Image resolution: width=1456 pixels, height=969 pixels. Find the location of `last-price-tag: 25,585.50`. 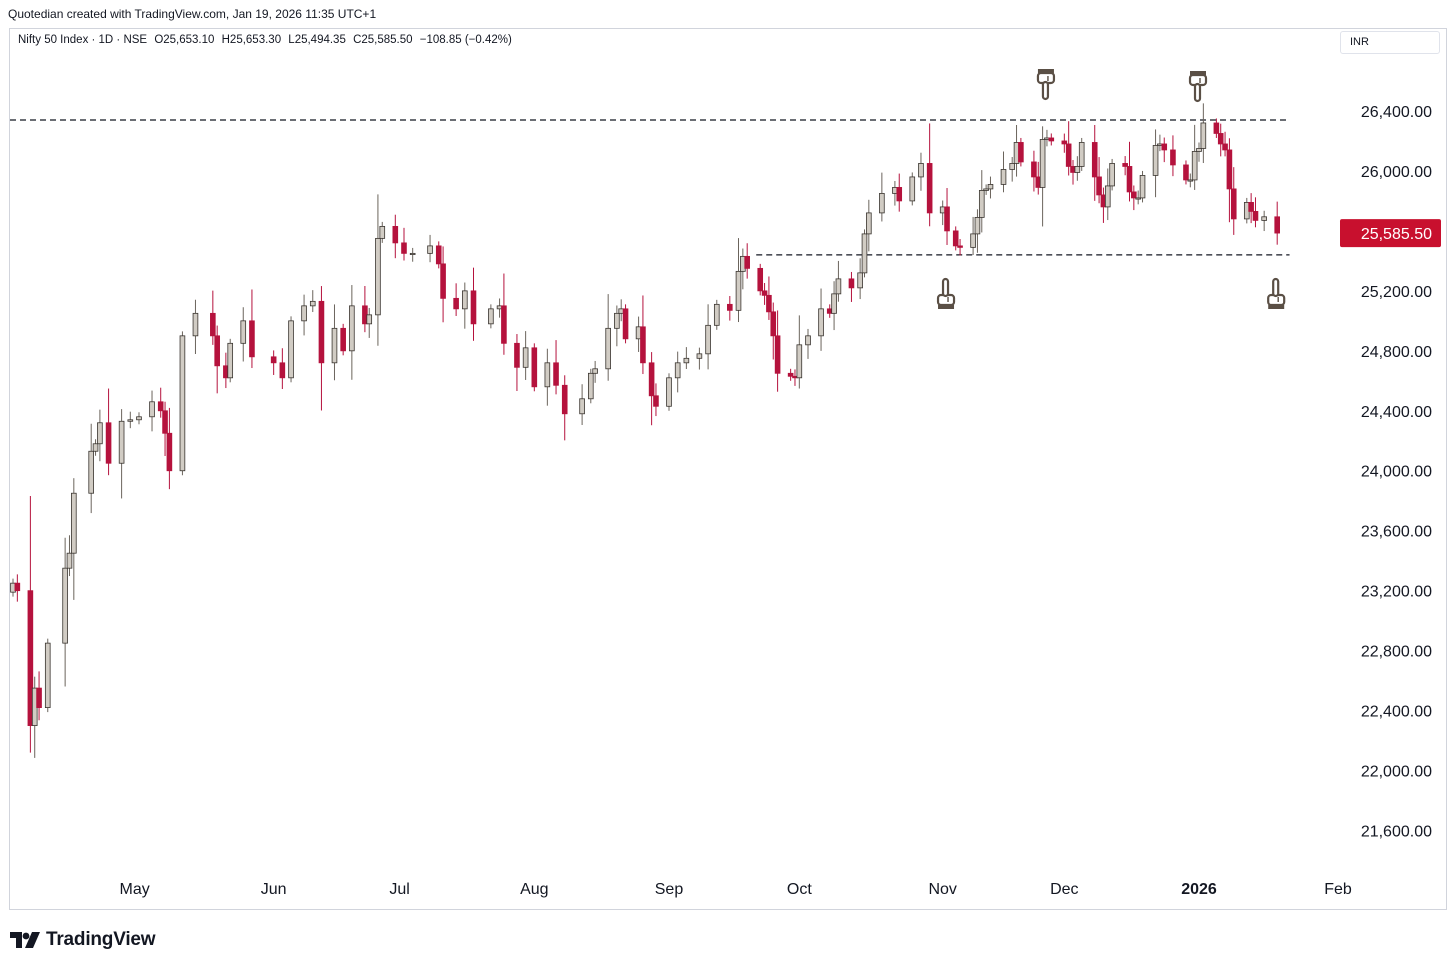

last-price-tag: 25,585.50 is located at coordinates (1390, 233).